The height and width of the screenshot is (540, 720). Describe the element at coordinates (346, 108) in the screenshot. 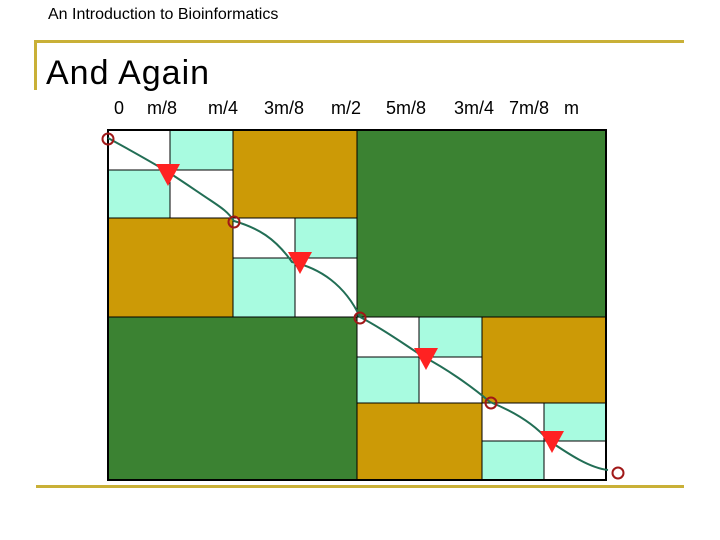

I see `tick-label: m/2` at that location.